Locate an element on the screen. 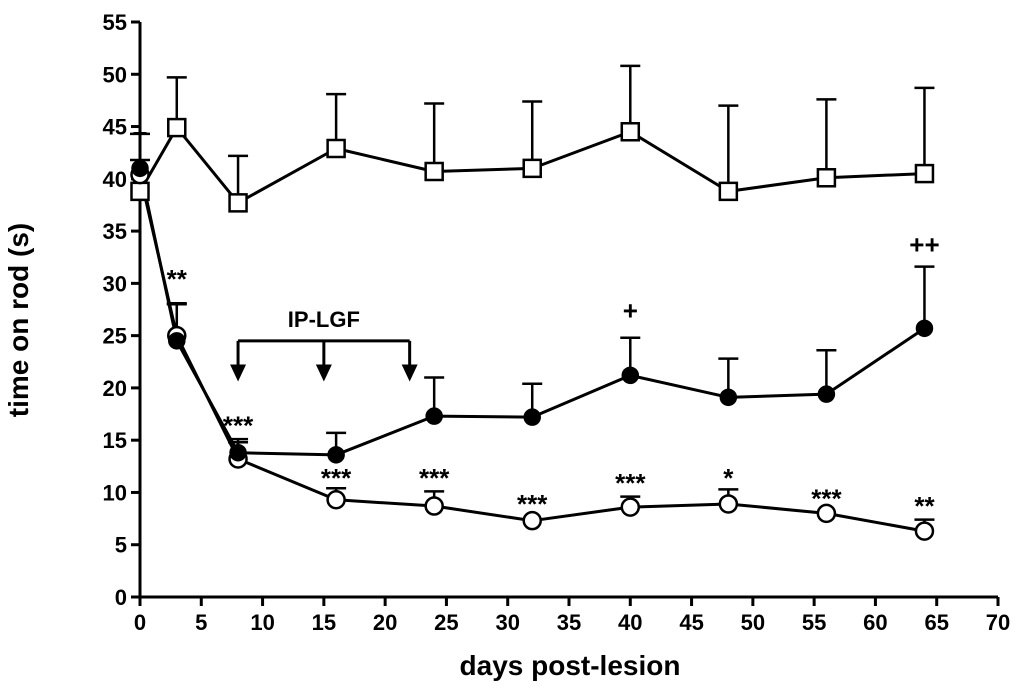 The height and width of the screenshot is (691, 1024). y-tick-label: 15 is located at coordinates (115, 440).